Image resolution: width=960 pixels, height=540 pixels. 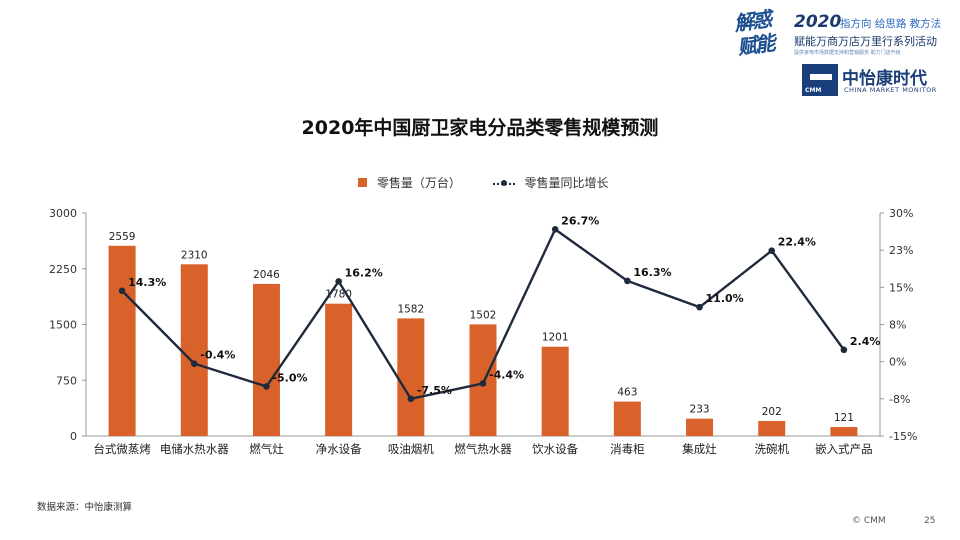 I want to click on category-label: 集成灶, so click(x=699, y=449).